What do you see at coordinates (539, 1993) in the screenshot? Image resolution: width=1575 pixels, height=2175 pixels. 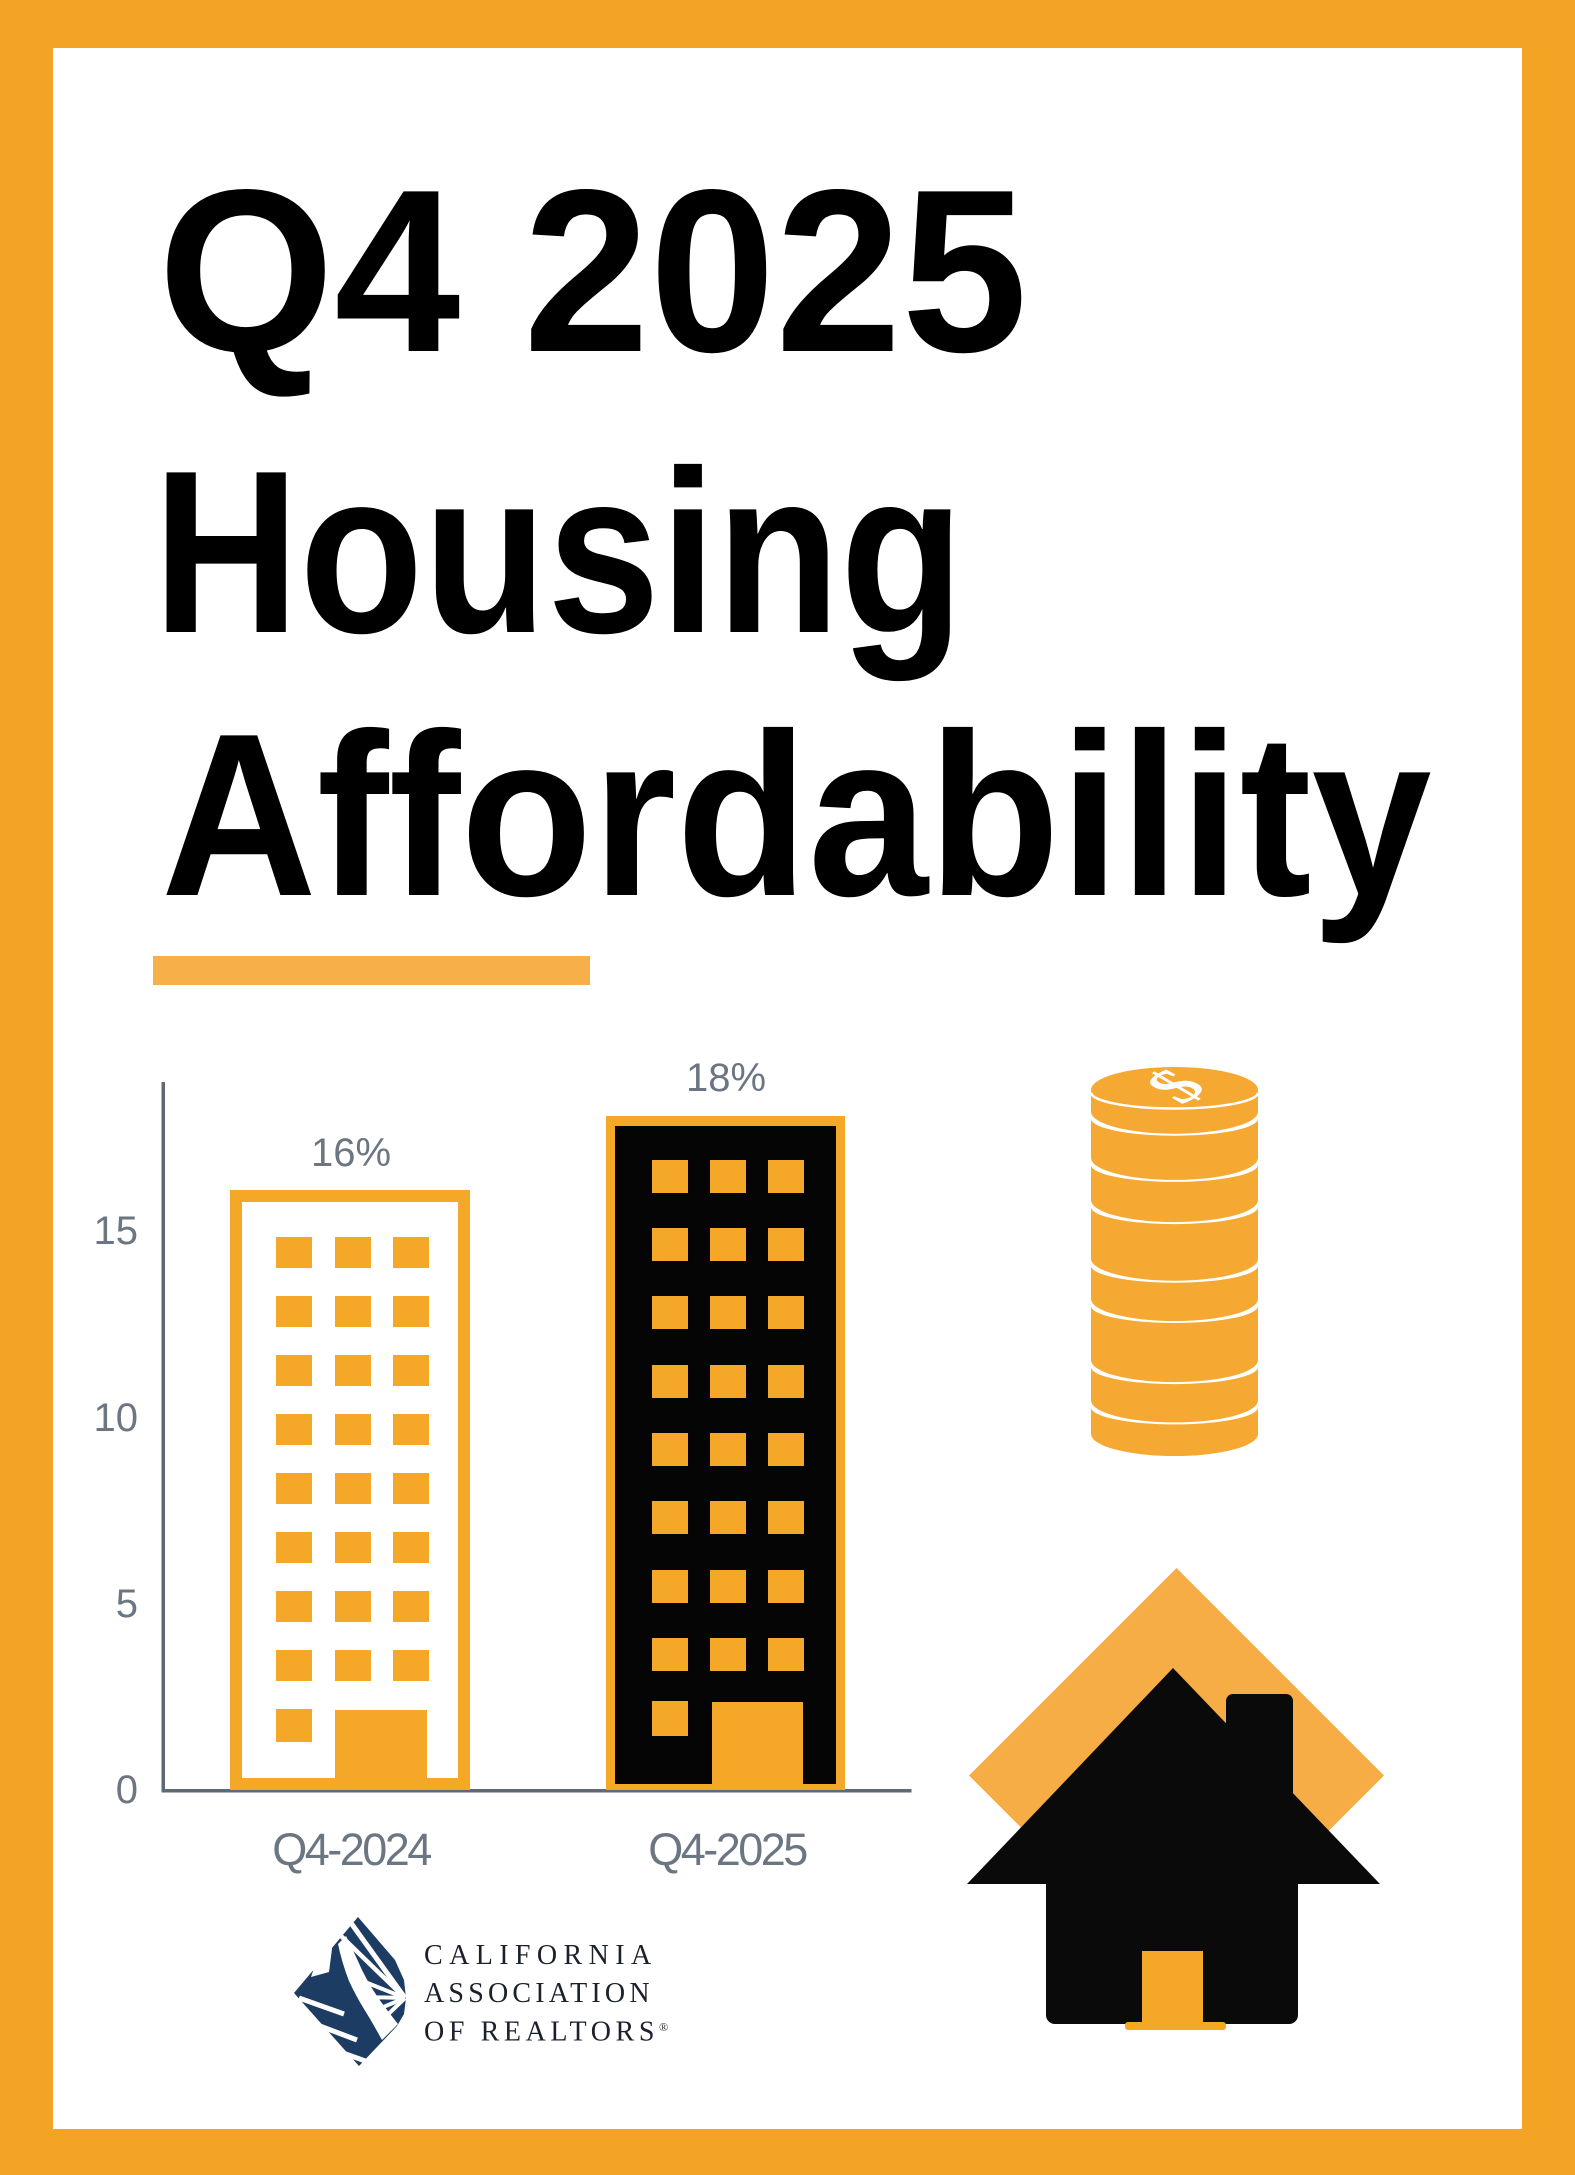 I see `svg-text: ASSOCIATION` at bounding box center [539, 1993].